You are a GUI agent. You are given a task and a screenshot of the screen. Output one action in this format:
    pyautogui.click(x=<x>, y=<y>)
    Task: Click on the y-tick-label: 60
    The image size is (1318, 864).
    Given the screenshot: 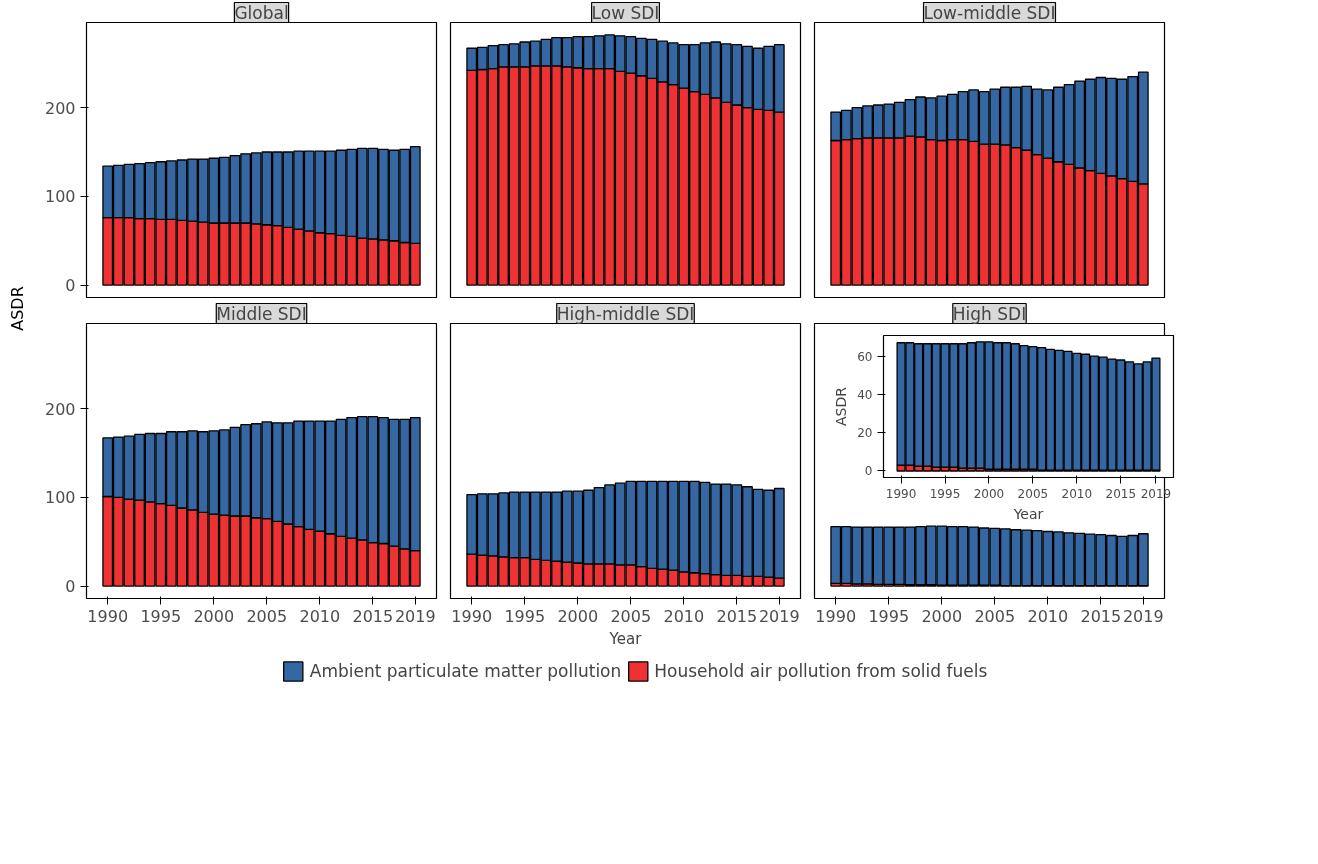 What is the action you would take?
    pyautogui.click(x=865, y=356)
    